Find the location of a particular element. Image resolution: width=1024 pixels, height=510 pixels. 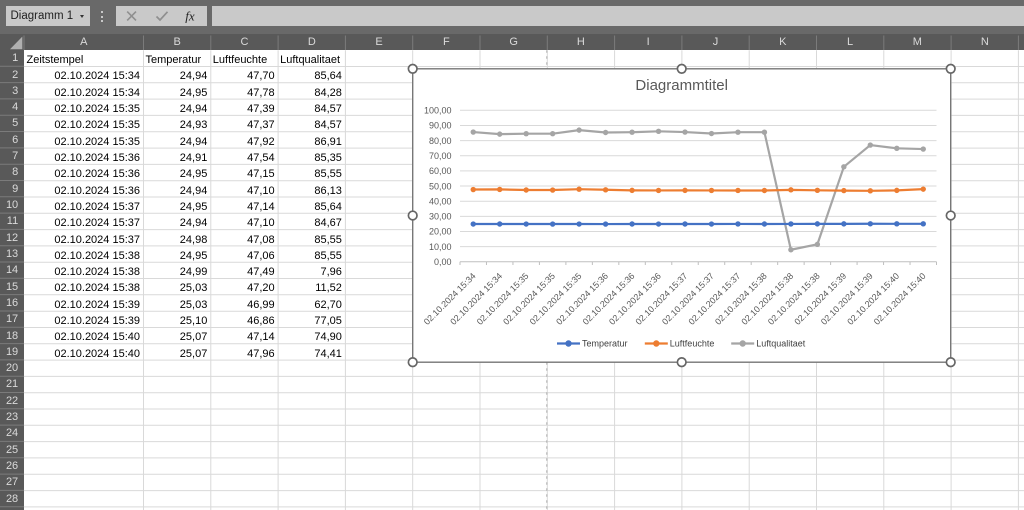

svg-text: 40,00 is located at coordinates (440, 201).